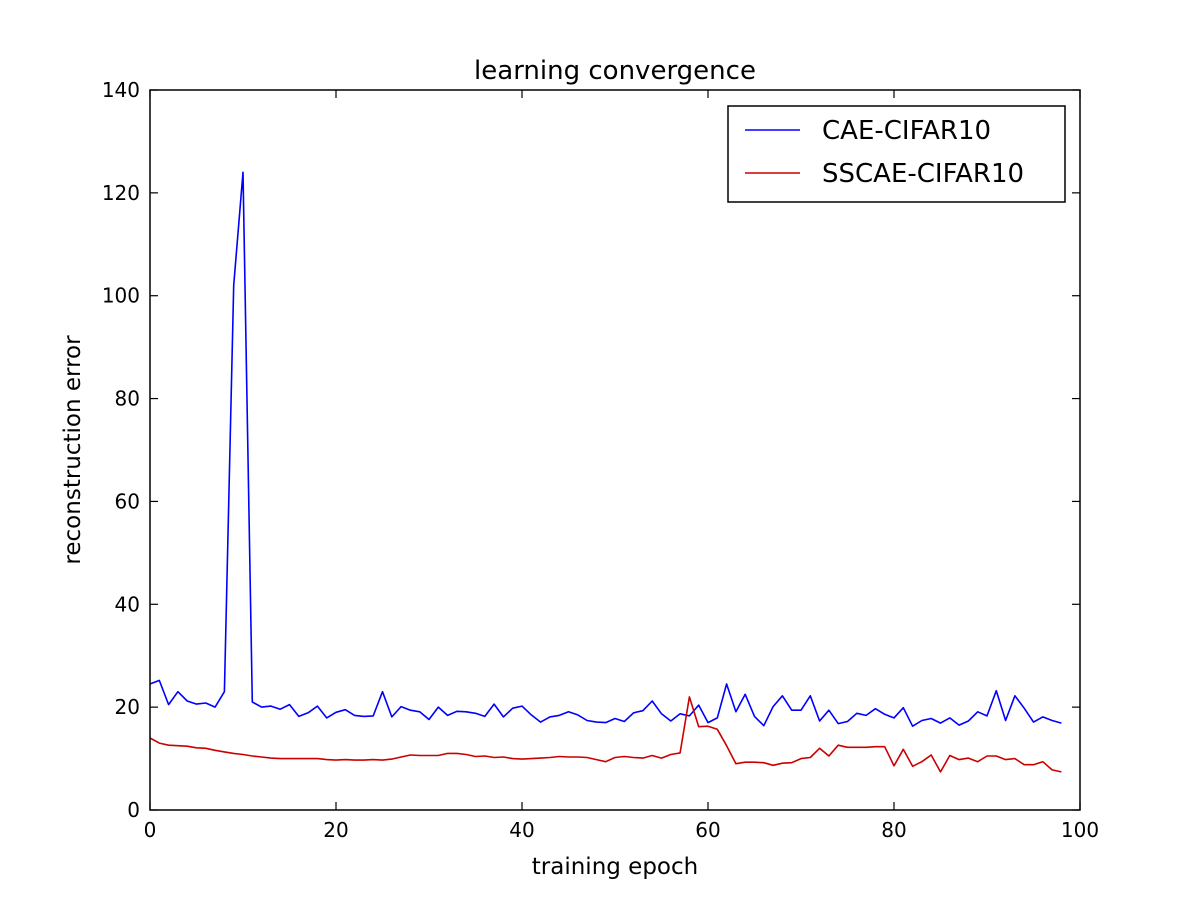  Describe the element at coordinates (521, 830) in the screenshot. I see `x-tick-label: 40` at that location.